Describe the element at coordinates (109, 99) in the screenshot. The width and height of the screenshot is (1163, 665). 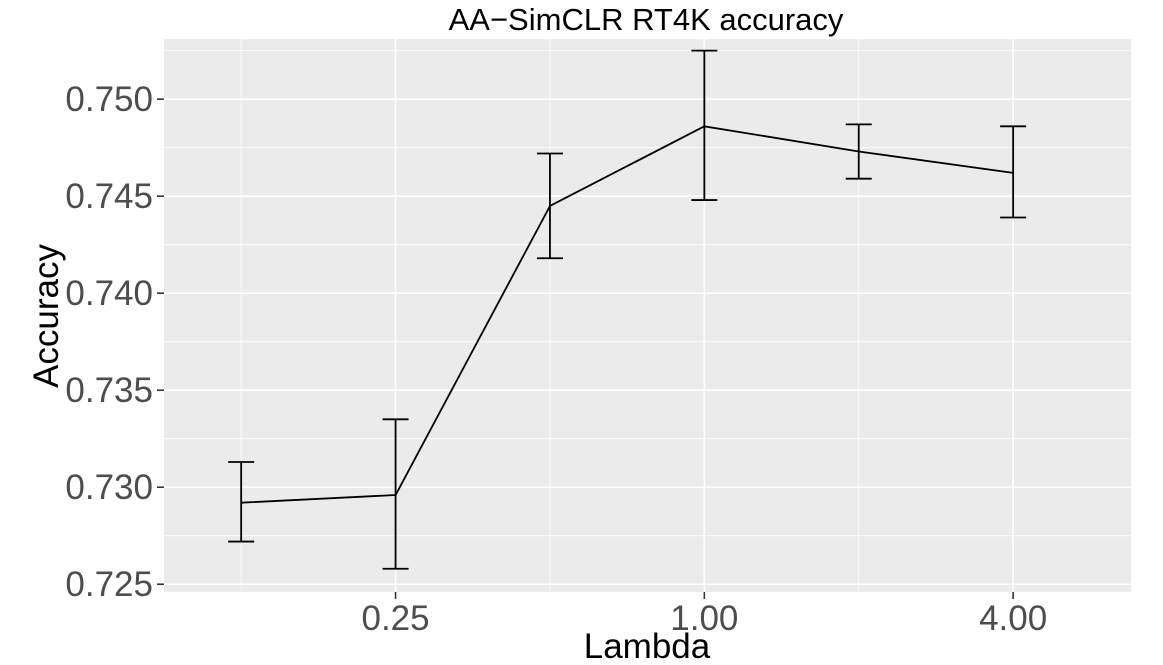
I see `y-tick-label: 0.750` at that location.